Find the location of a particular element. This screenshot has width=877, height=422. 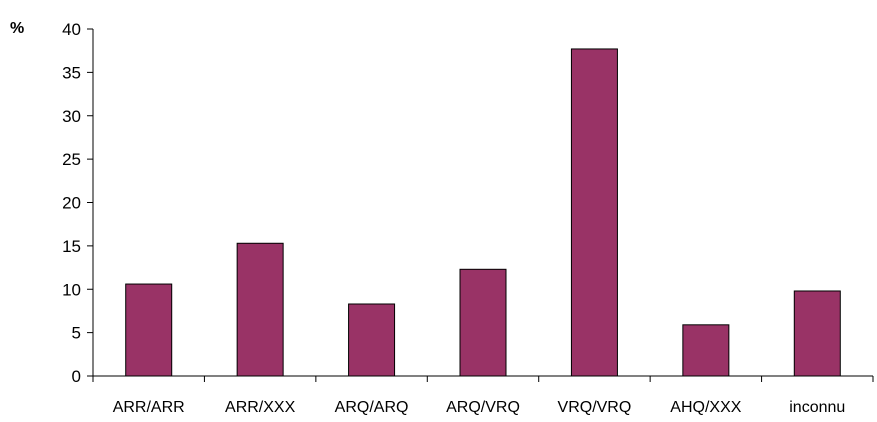

y-tick-label: 0 is located at coordinates (76, 376).